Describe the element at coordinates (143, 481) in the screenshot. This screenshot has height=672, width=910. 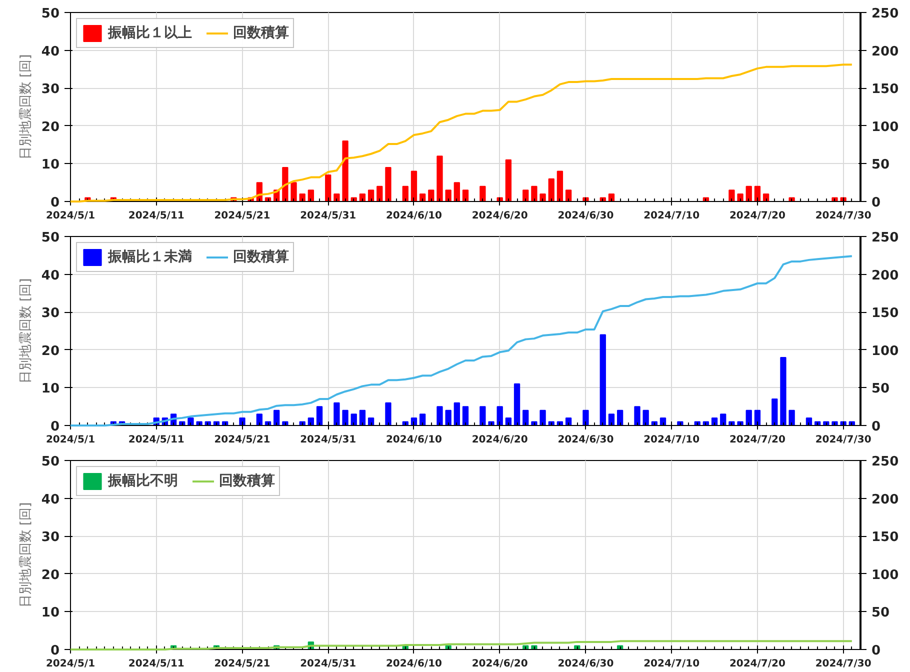
I see `legend-label: 振幅比不明` at that location.